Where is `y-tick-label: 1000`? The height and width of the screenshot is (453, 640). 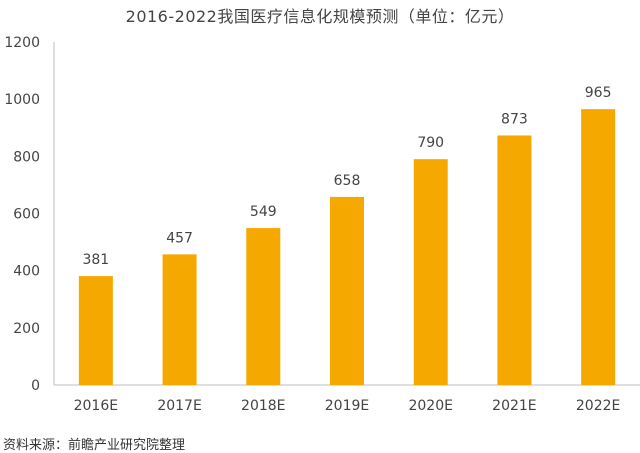 y-tick-label: 1000 is located at coordinates (22, 100).